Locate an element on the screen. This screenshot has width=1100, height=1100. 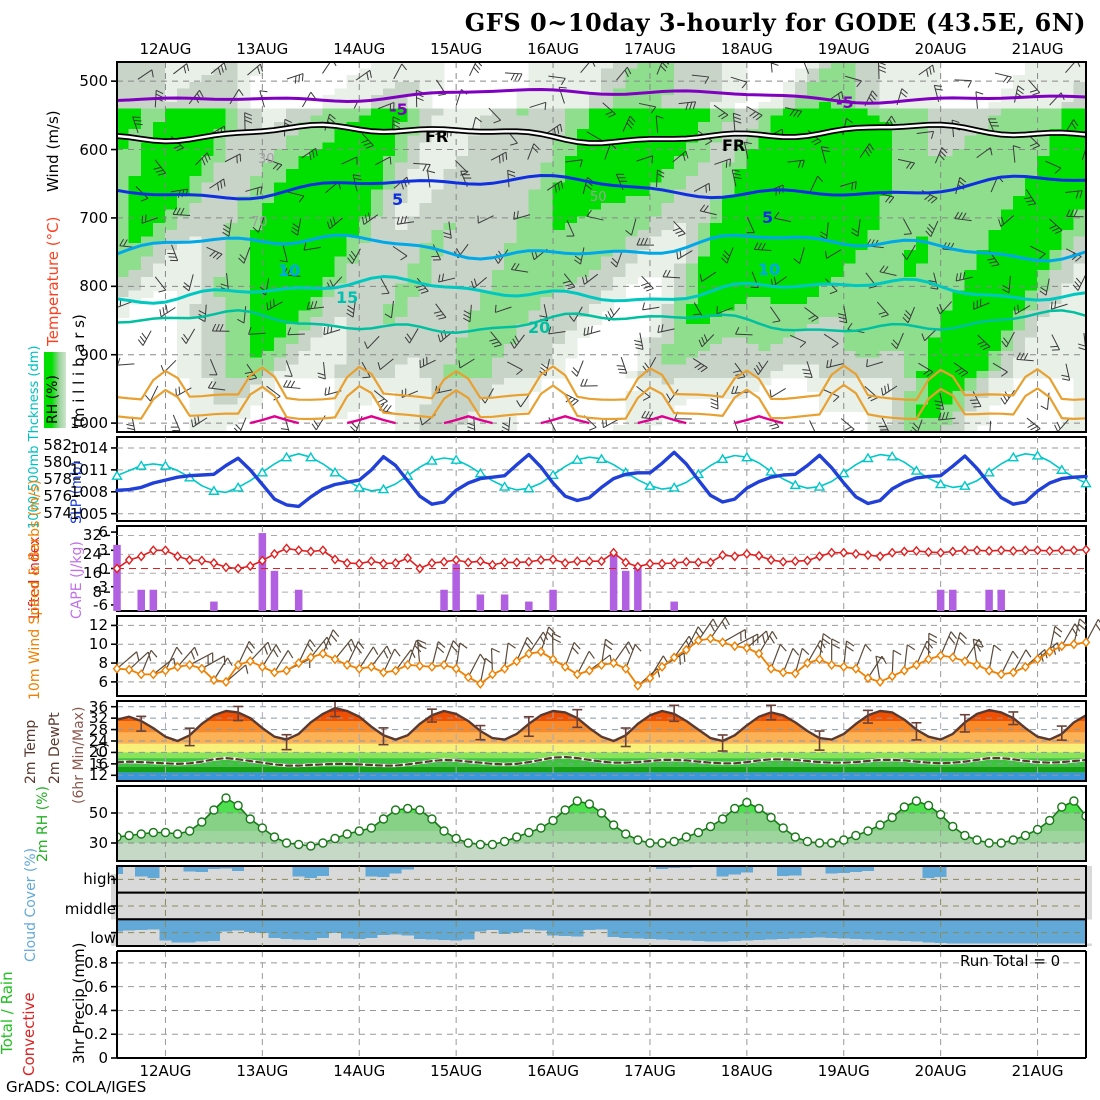
top-tick-21aug: 21AUG is located at coordinates (1037, 49).